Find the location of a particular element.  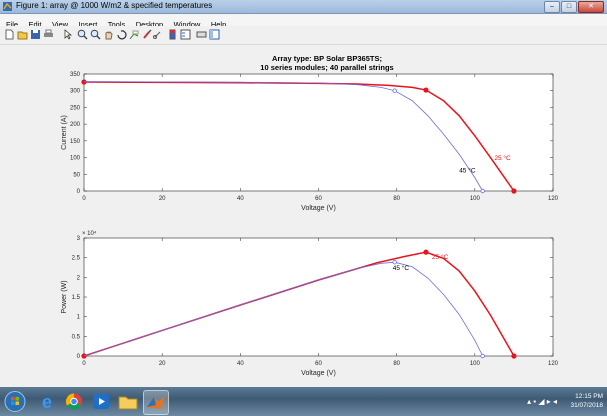

taskbar-clock: 12:15 PM 31/07/2018 is located at coordinates (586, 401).